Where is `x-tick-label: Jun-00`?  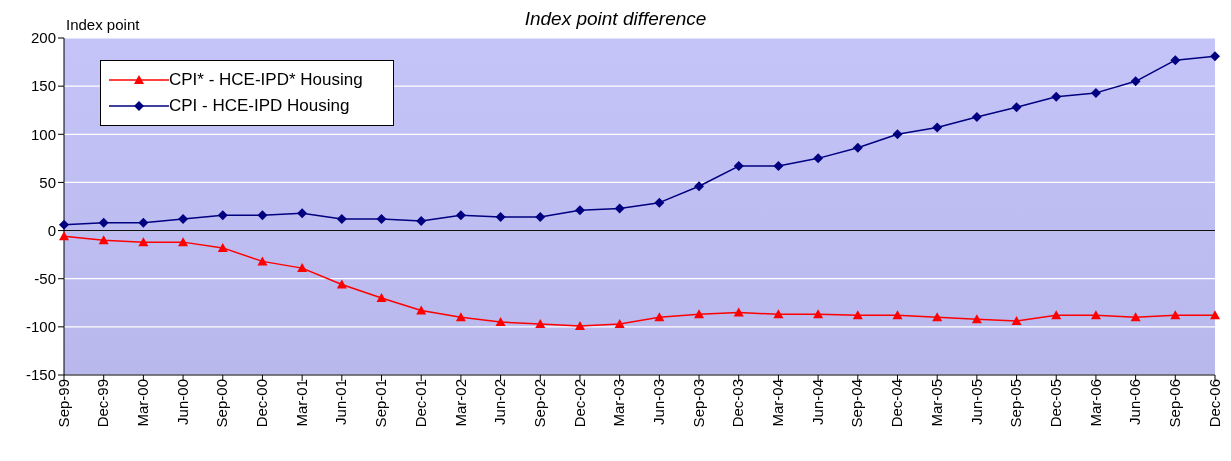 x-tick-label: Jun-00 is located at coordinates (182, 402).